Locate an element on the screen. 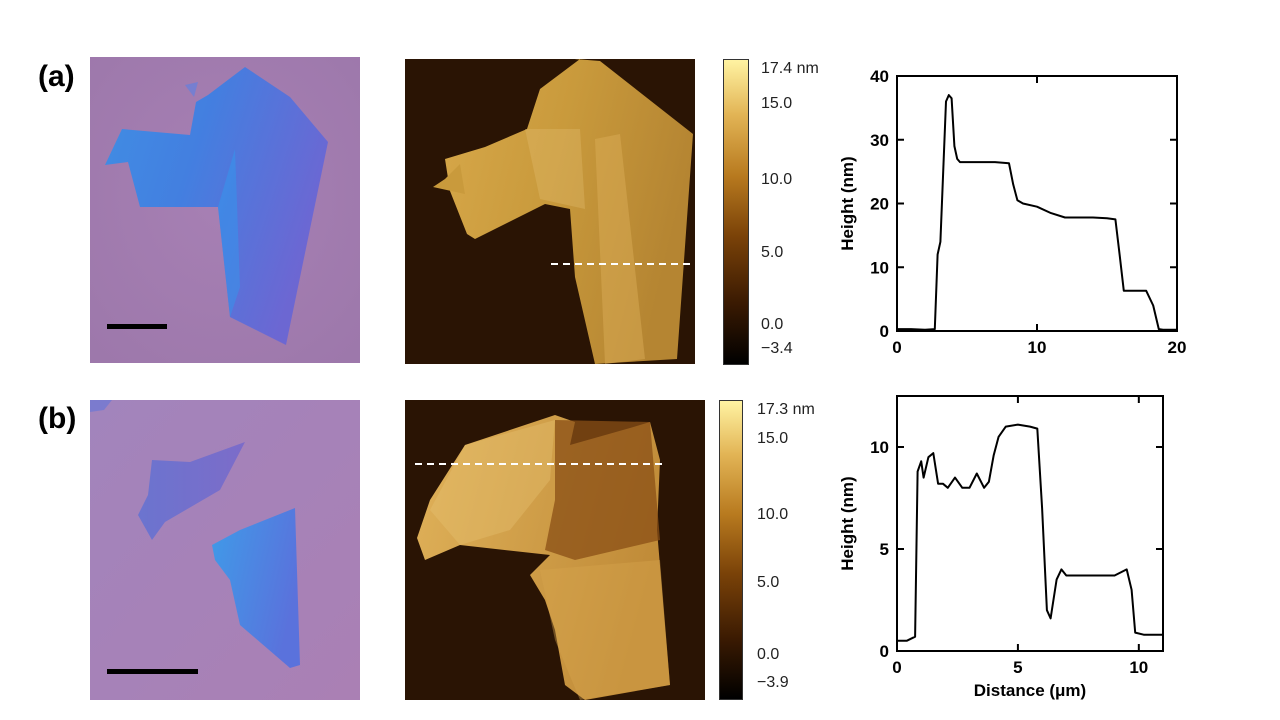  panel-label-a: (a) is located at coordinates (56, 76).